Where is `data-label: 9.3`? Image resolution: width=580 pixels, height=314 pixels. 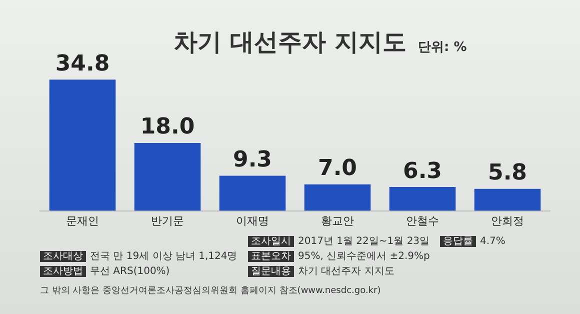 data-label: 9.3 is located at coordinates (252, 159).